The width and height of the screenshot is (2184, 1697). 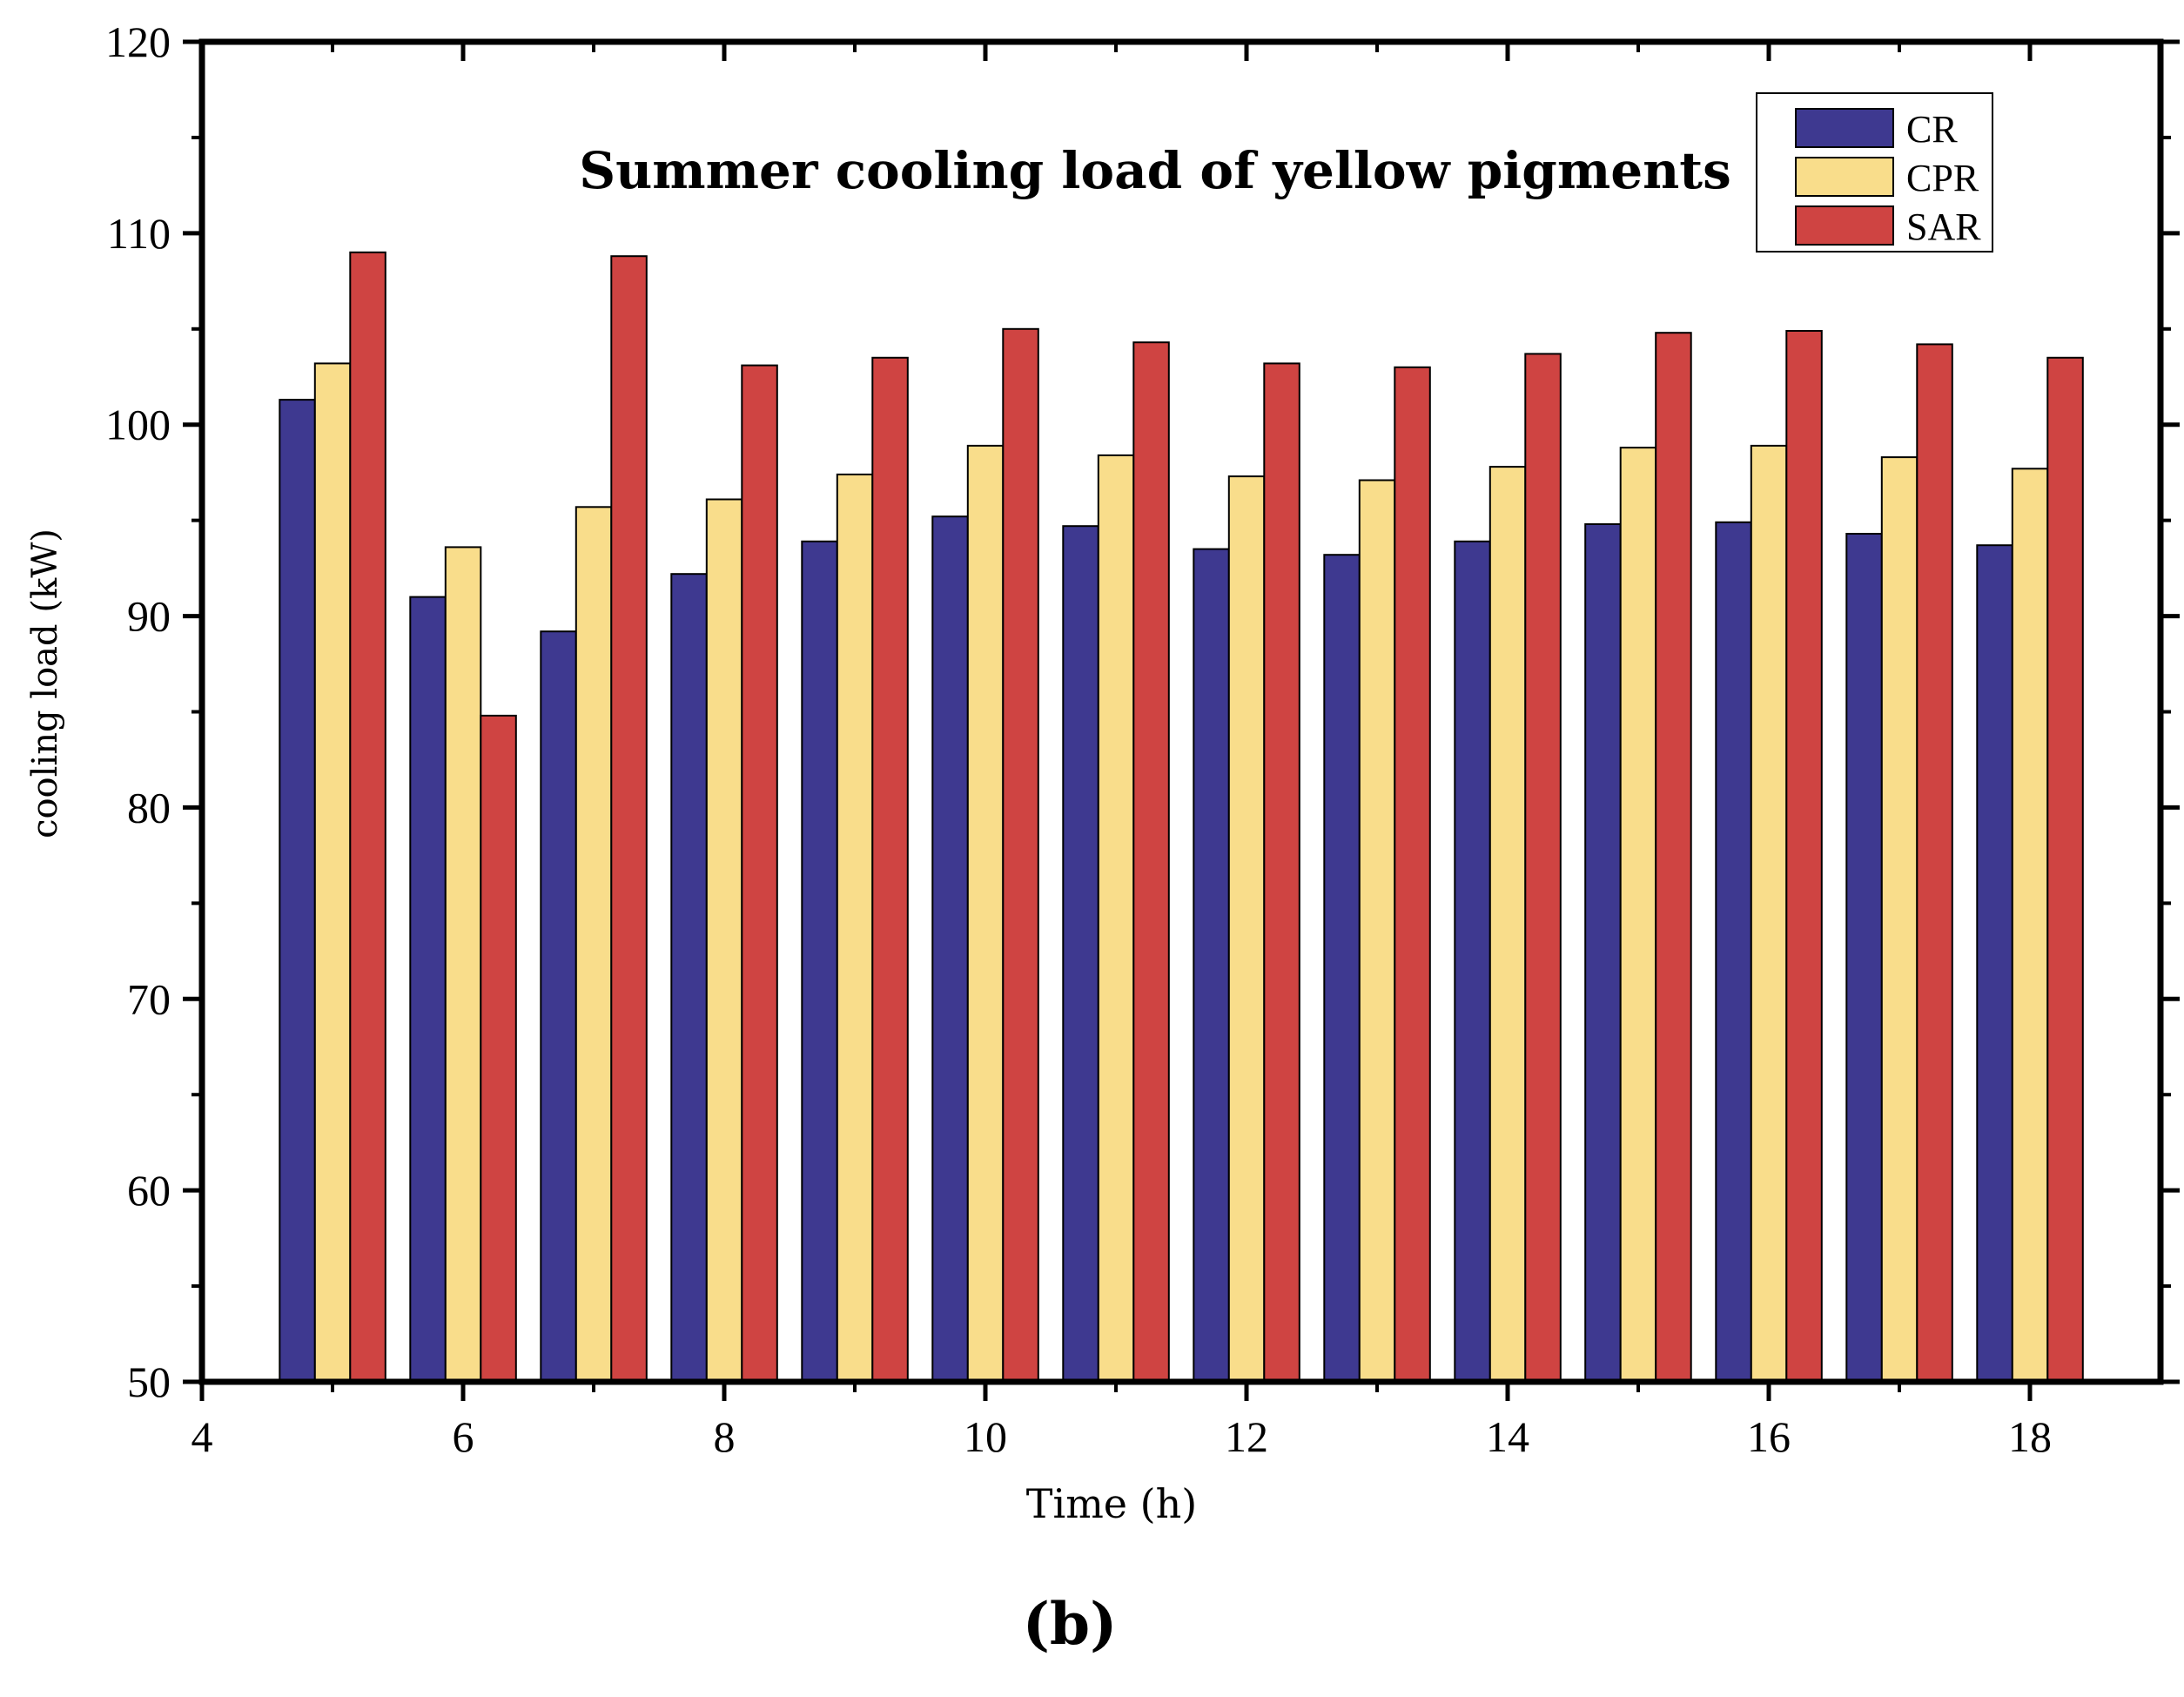 What do you see at coordinates (1507, 1436) in the screenshot?
I see `x-tick-label: 14` at bounding box center [1507, 1436].